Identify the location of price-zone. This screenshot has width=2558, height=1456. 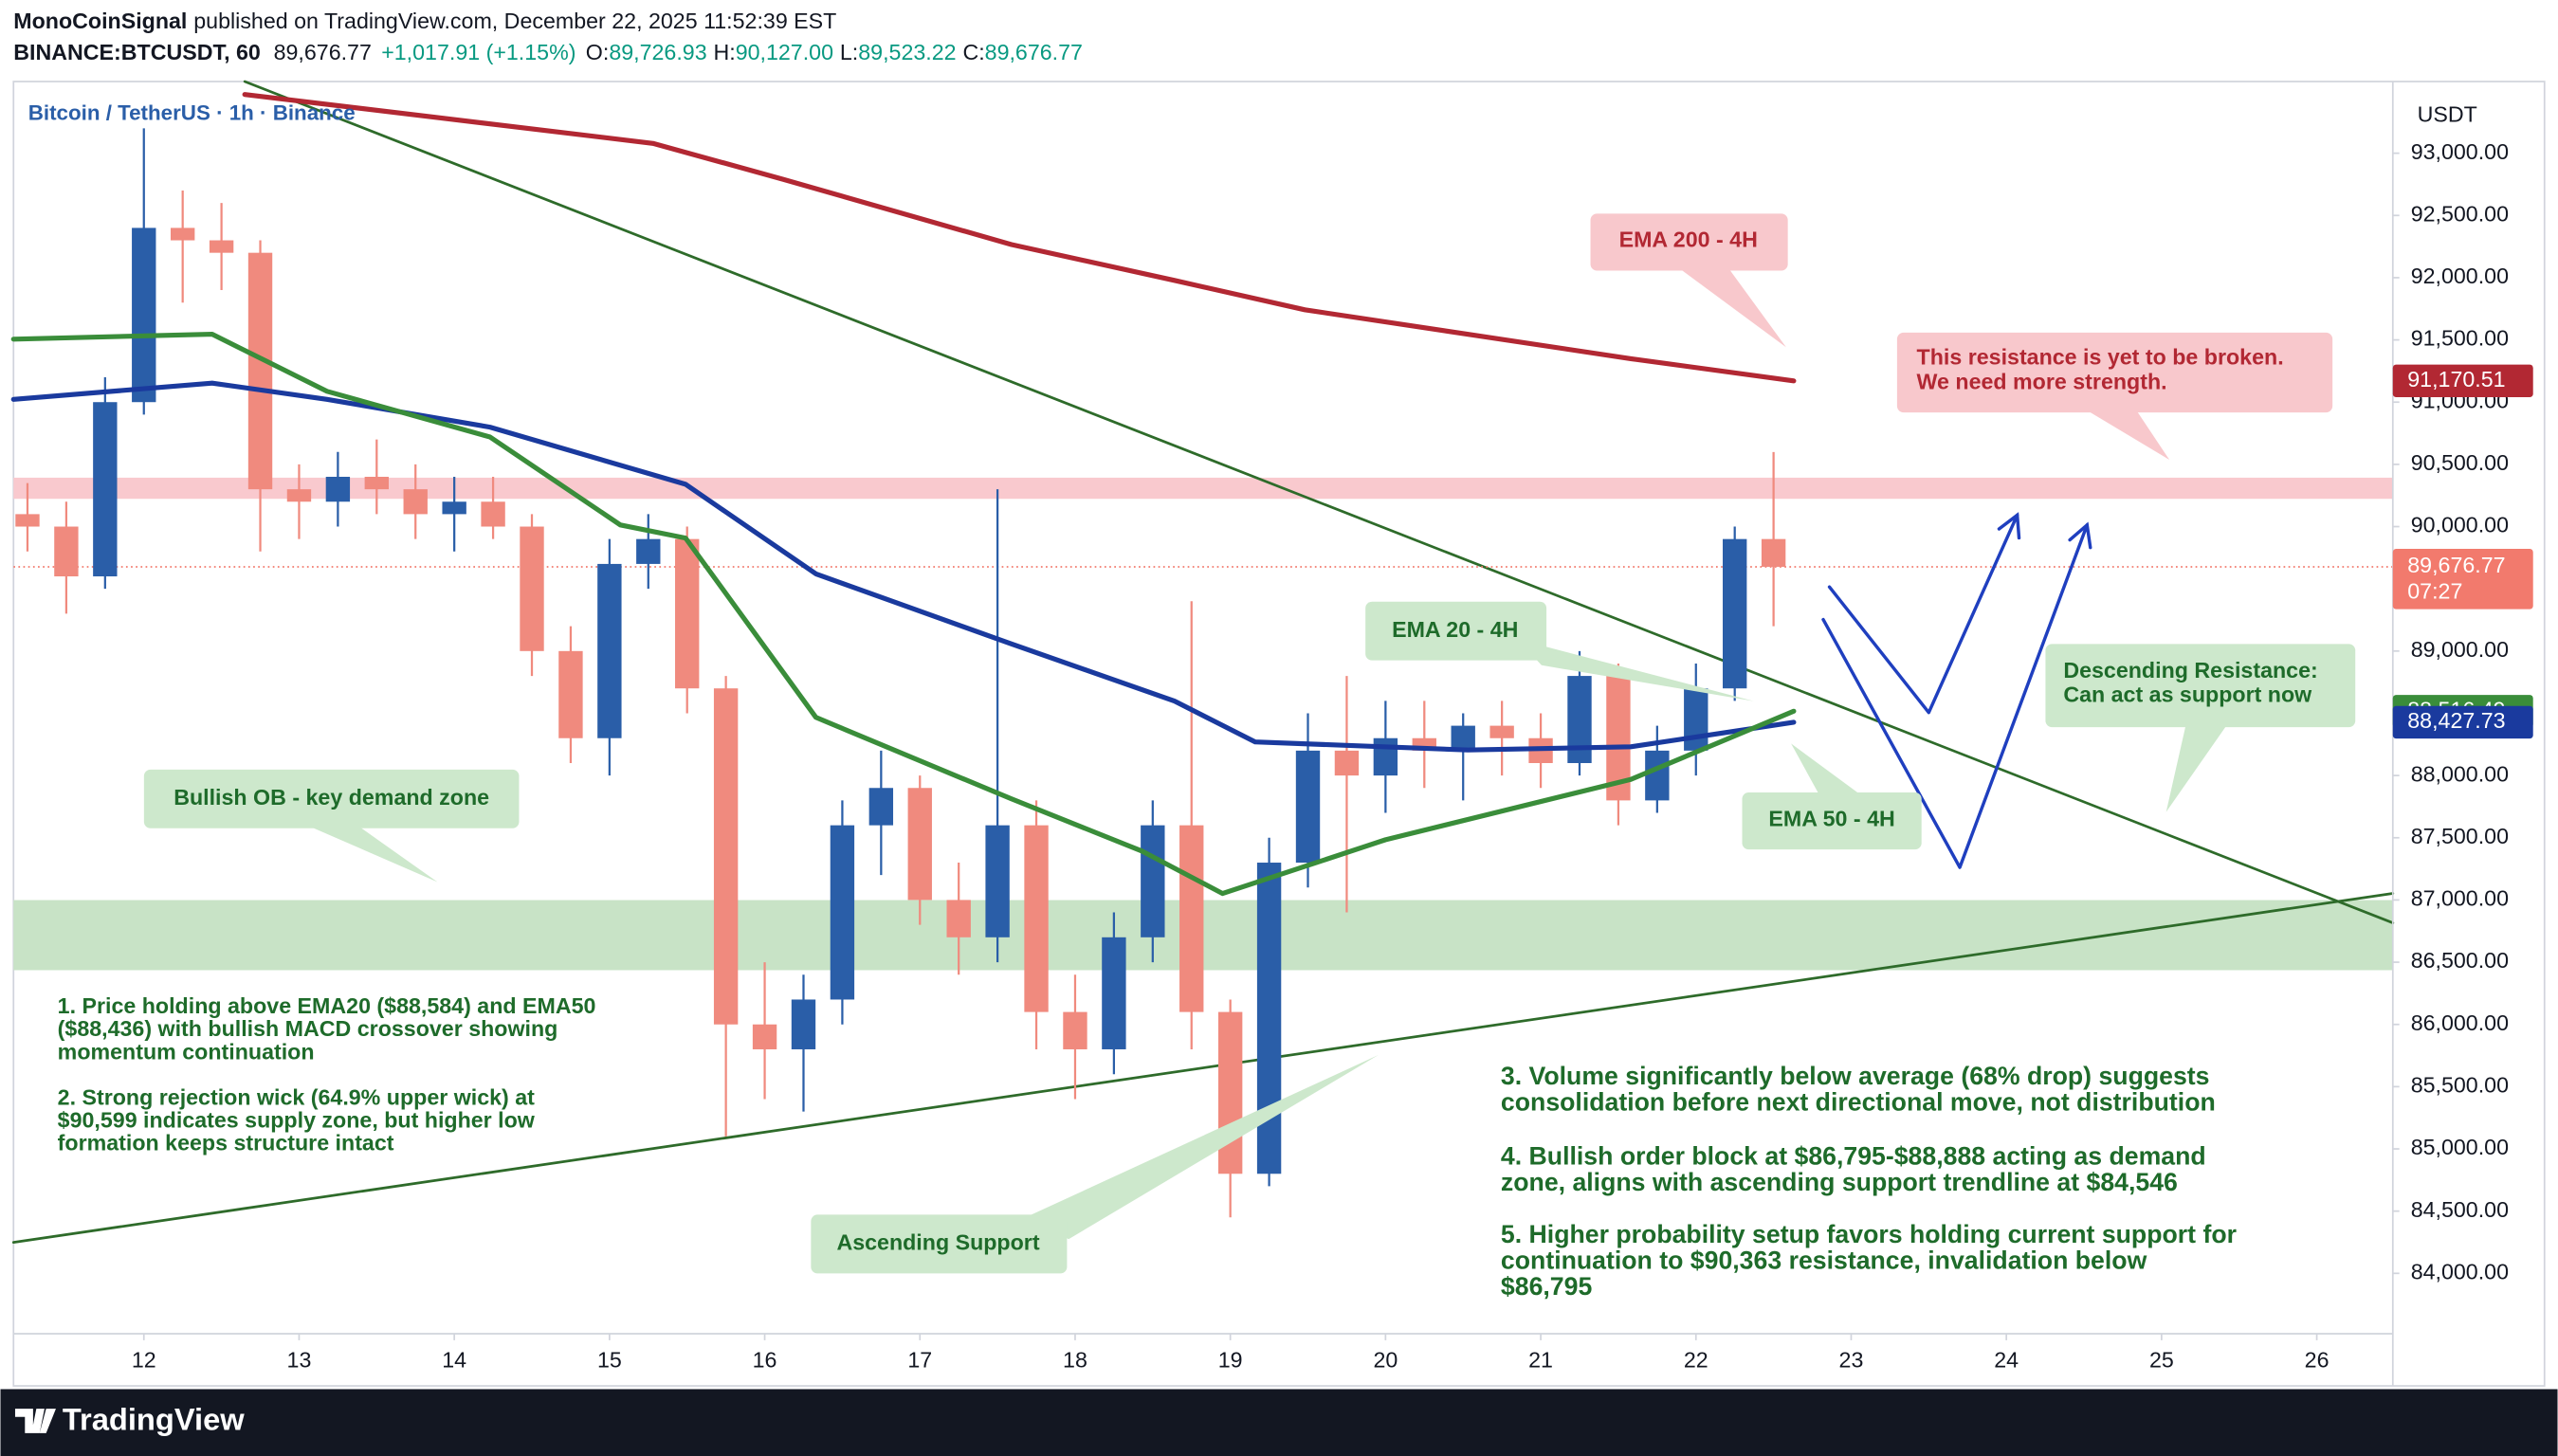
(1203, 488).